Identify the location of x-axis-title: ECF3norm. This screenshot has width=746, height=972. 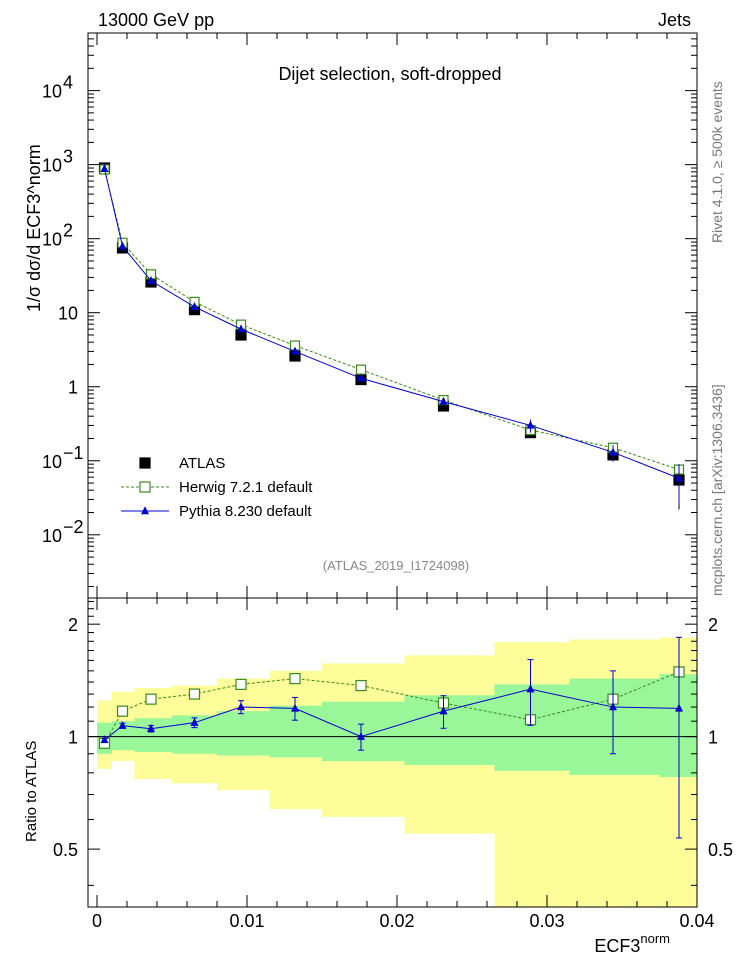
(632, 943).